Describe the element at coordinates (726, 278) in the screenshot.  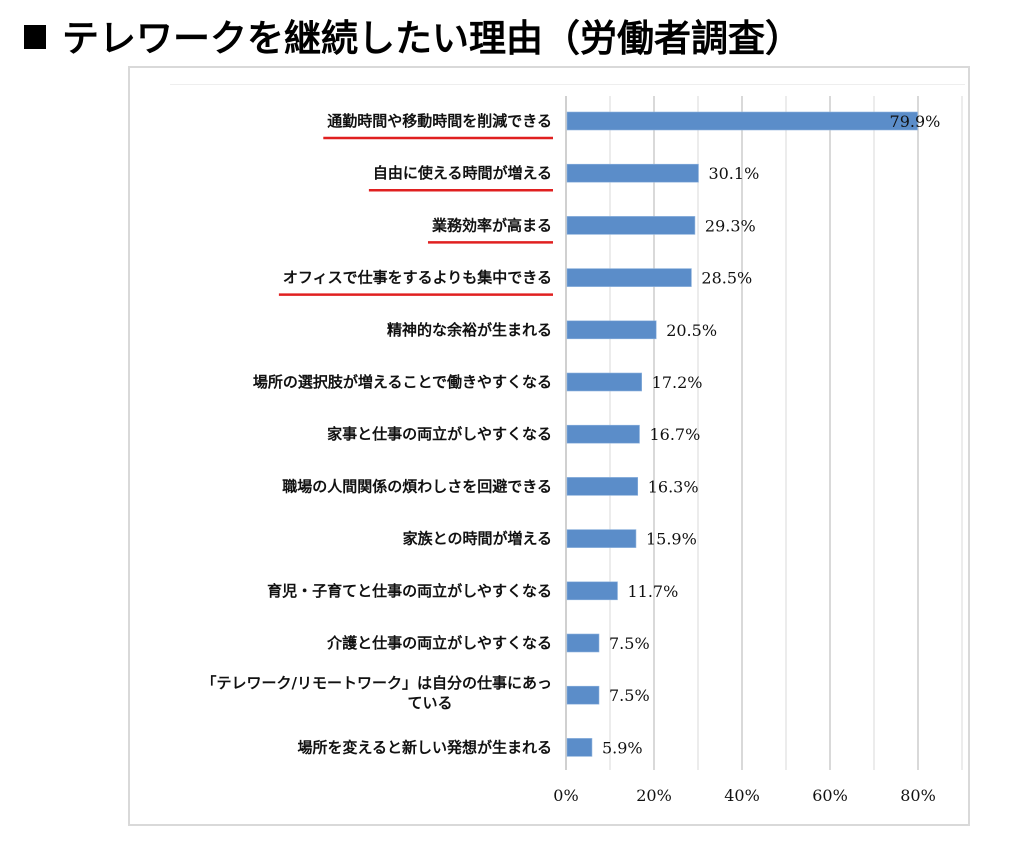
I see `value-label-3: 28.5%` at that location.